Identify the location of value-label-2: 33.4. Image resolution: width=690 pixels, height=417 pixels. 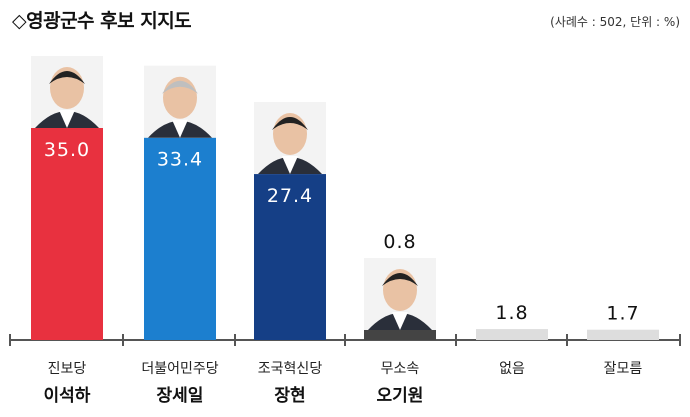
(180, 160).